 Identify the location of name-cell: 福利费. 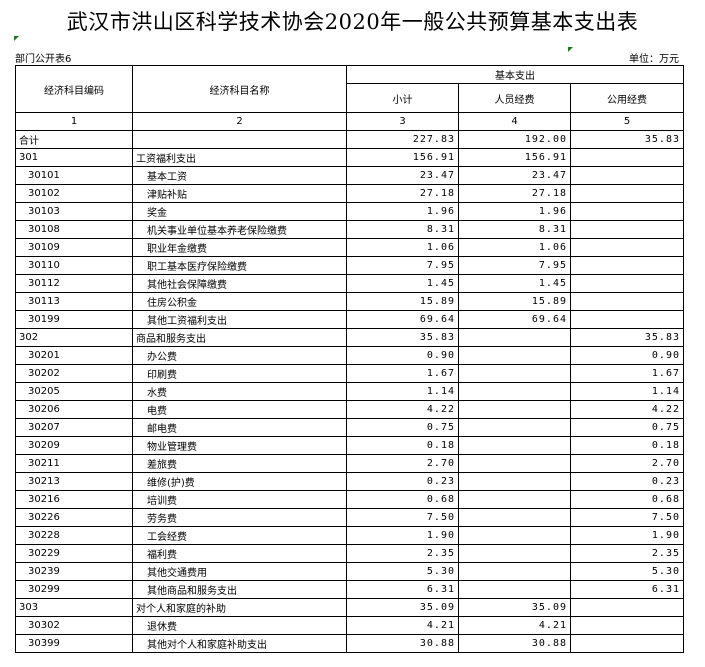
(239, 553).